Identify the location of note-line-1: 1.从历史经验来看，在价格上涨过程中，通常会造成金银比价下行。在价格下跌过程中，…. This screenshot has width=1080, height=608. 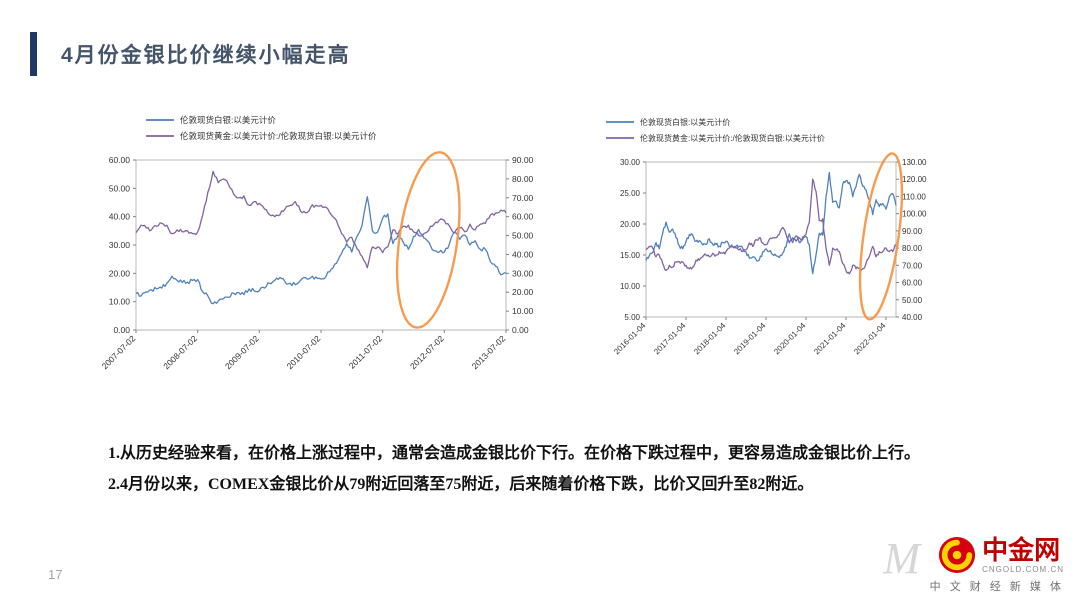
(514, 453).